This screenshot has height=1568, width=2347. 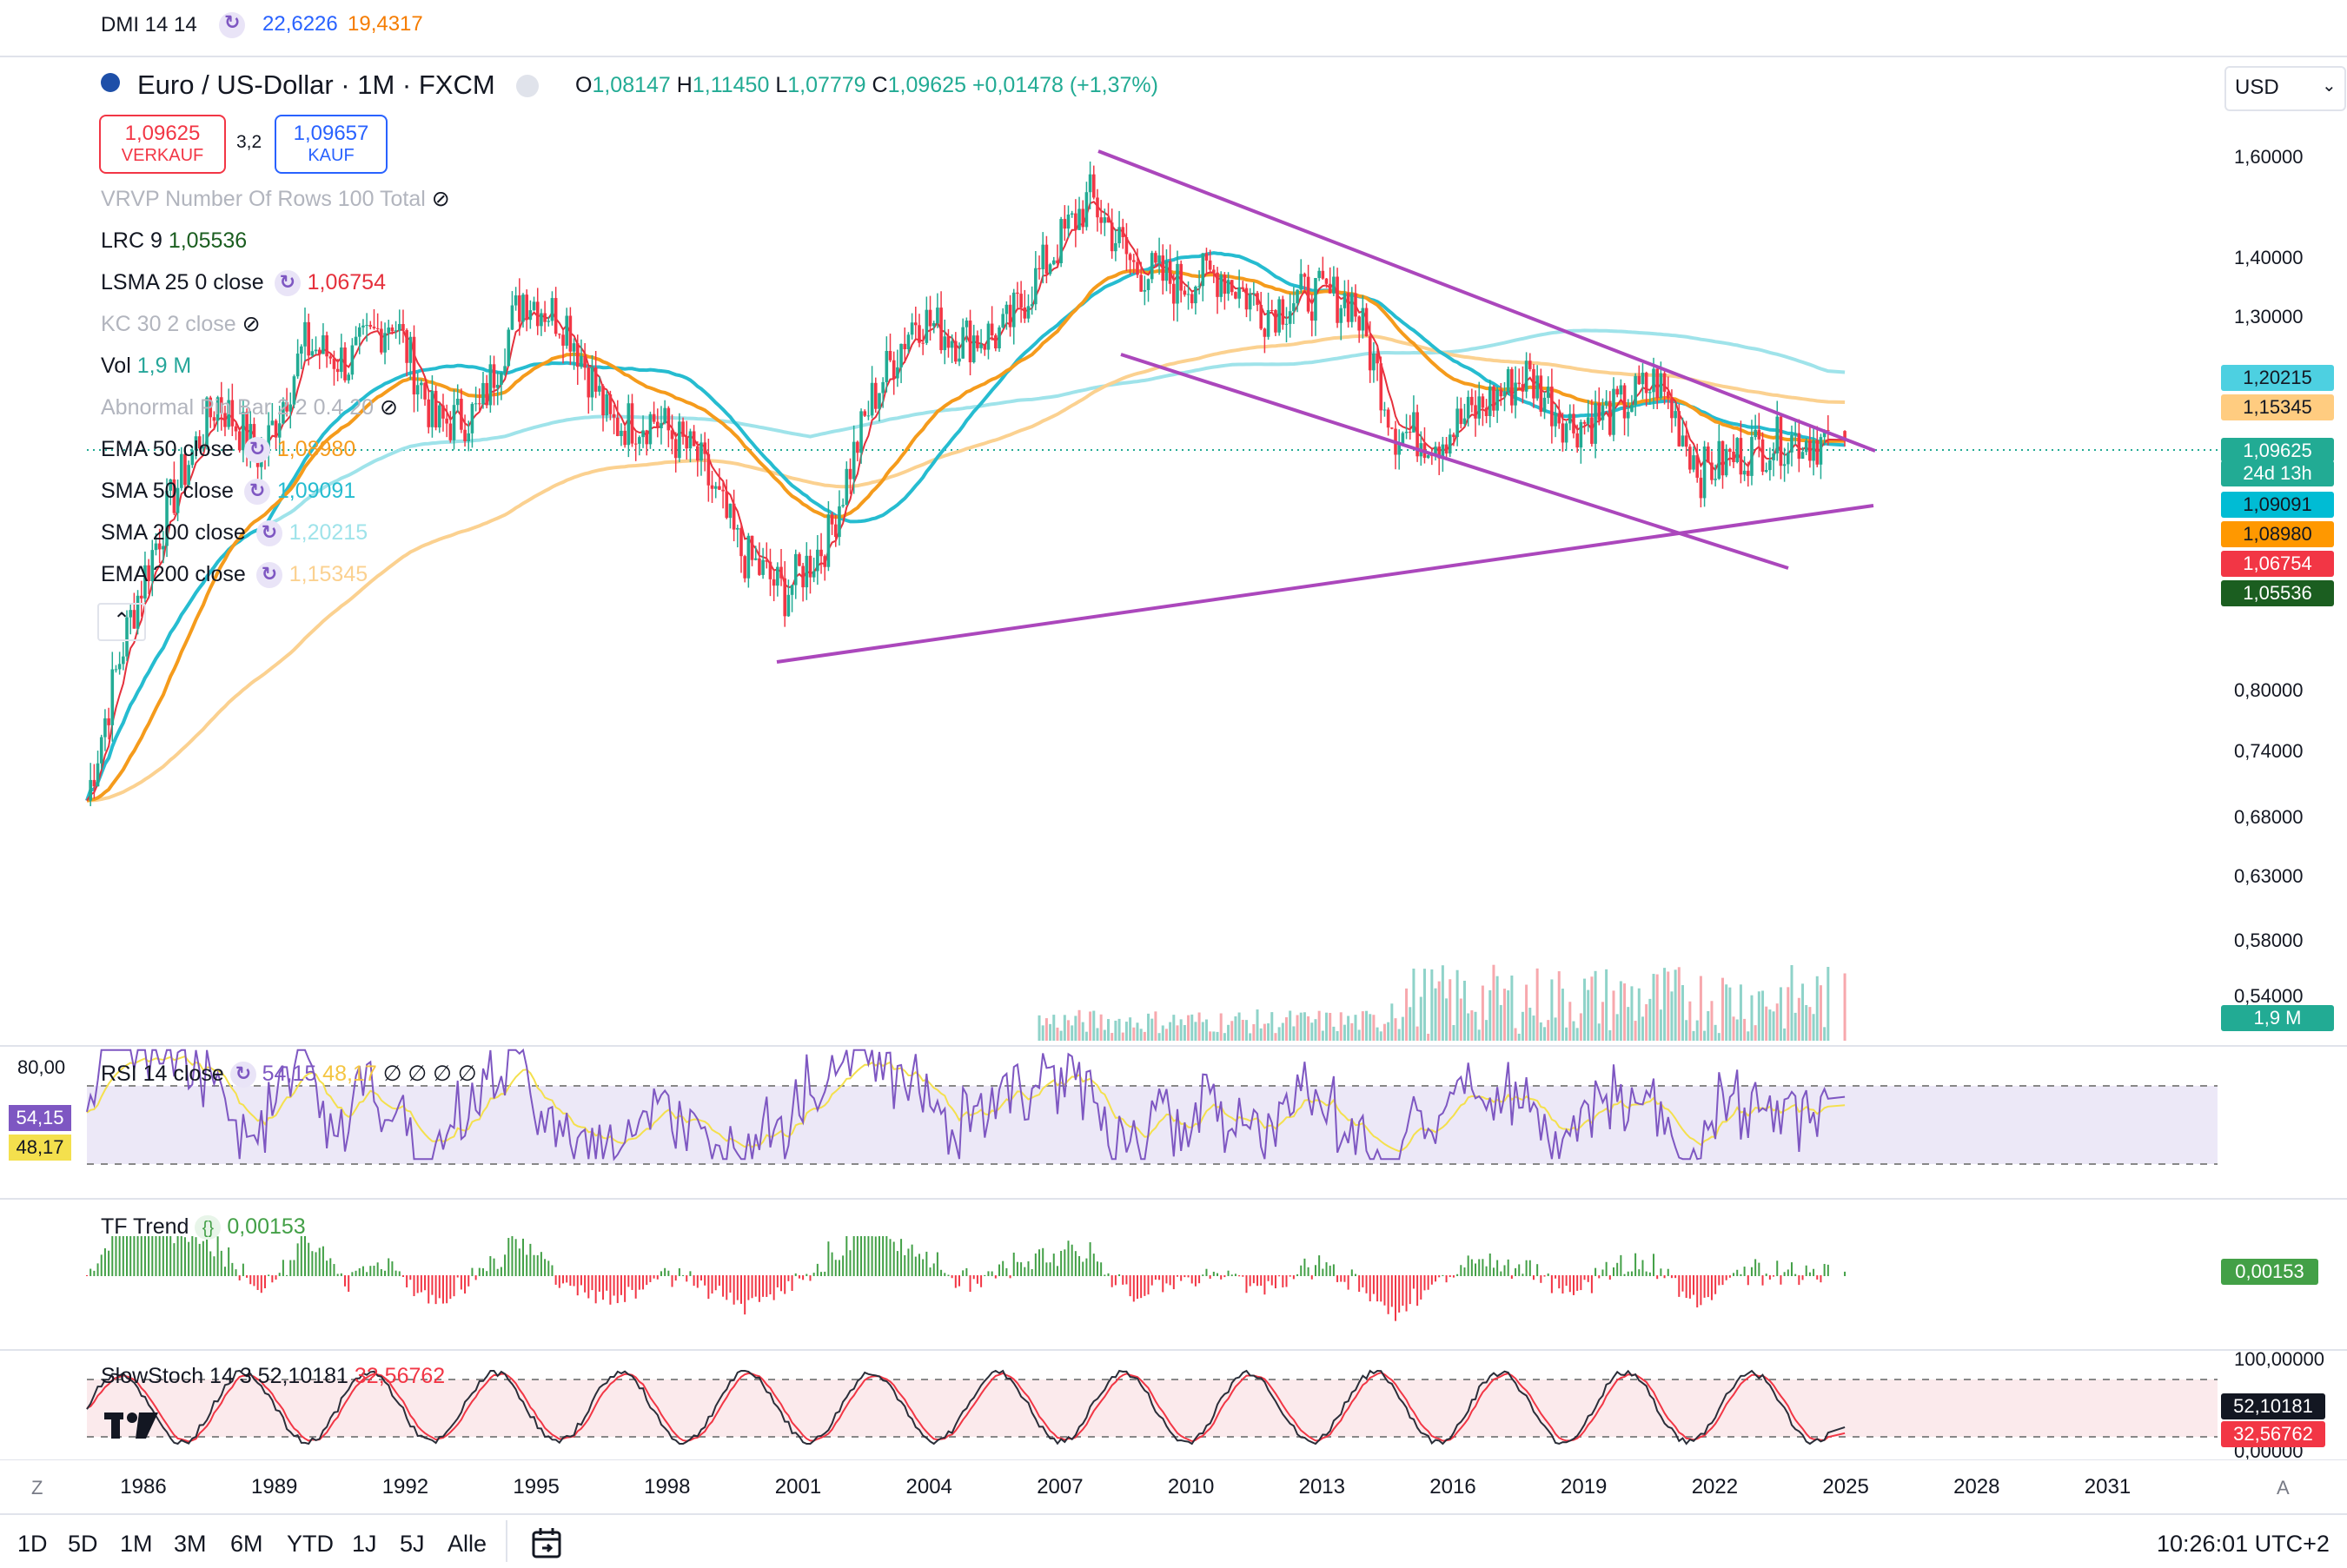 What do you see at coordinates (316, 84) in the screenshot?
I see `symbol-title: Euro / US-Dollar · 1M · FXCM` at bounding box center [316, 84].